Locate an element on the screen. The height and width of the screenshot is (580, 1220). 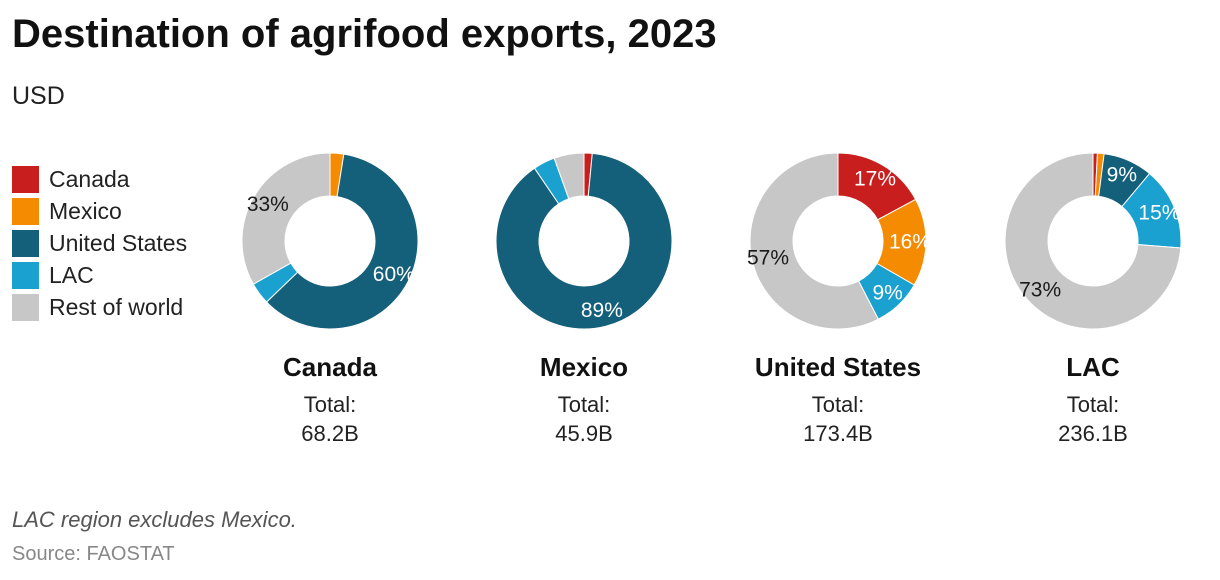
donut-mexico: 89% Mexico Total: 45.9B is located at coordinates (584, 299).